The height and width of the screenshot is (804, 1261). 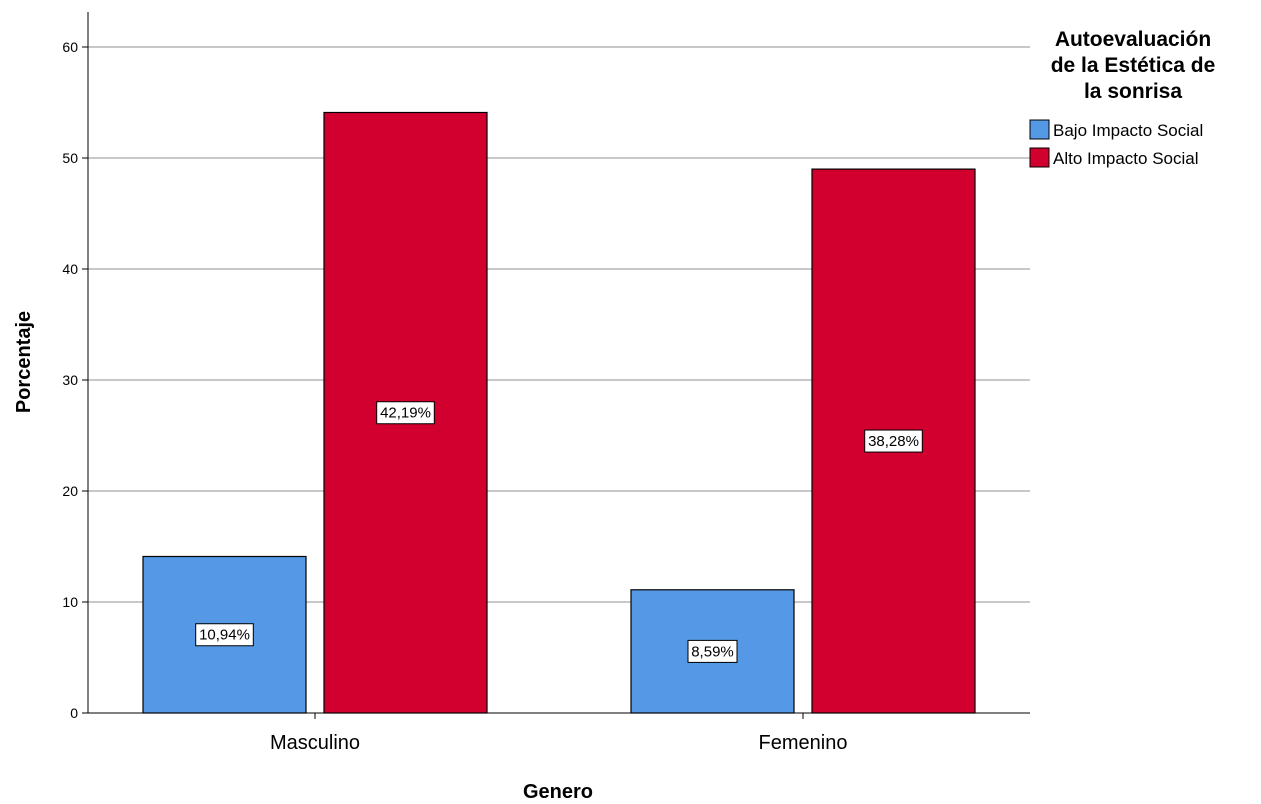 I want to click on bar-value-label: 10,94%, so click(x=225, y=635).